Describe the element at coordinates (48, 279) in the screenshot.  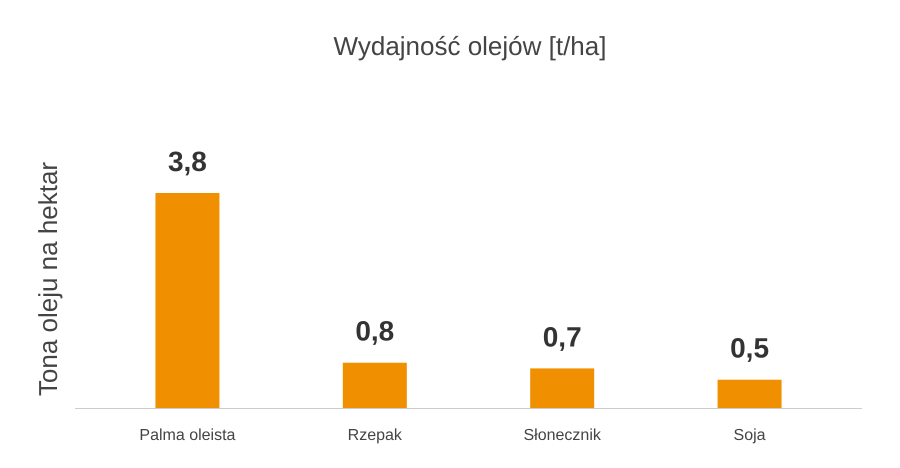
I see `y-axis-title: Tona oleju na hektar` at that location.